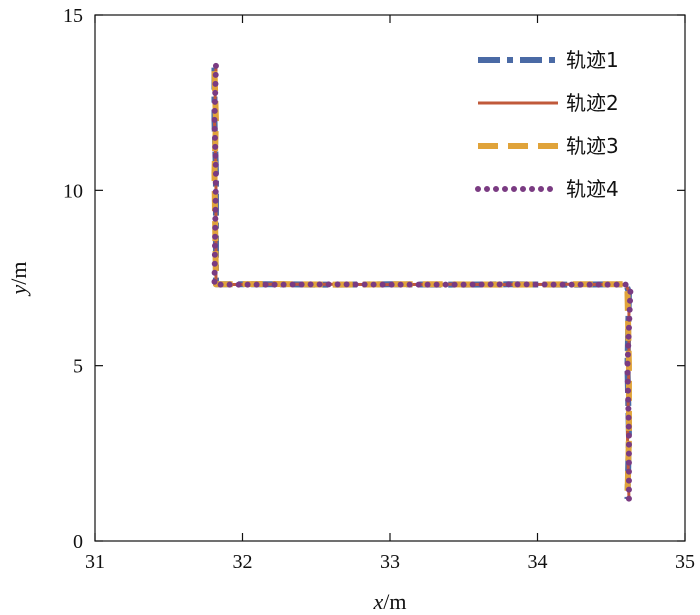 This screenshot has width=700, height=615. I want to click on legend-label-3: 轨迹3, so click(592, 146).